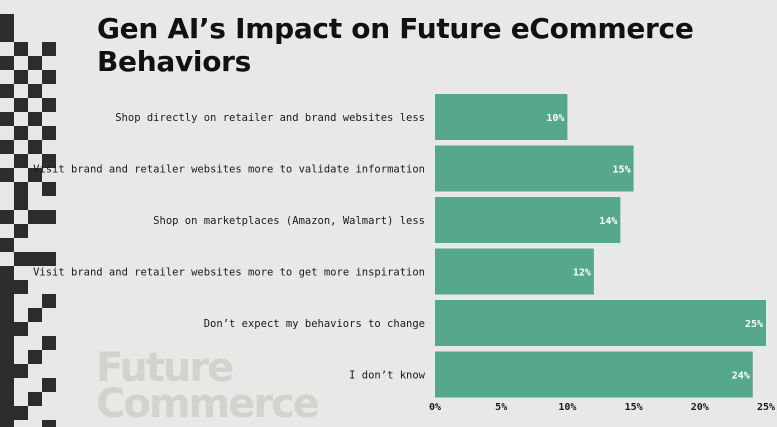  Describe the element at coordinates (387, 376) in the screenshot. I see `category-label: I don’t know` at that location.